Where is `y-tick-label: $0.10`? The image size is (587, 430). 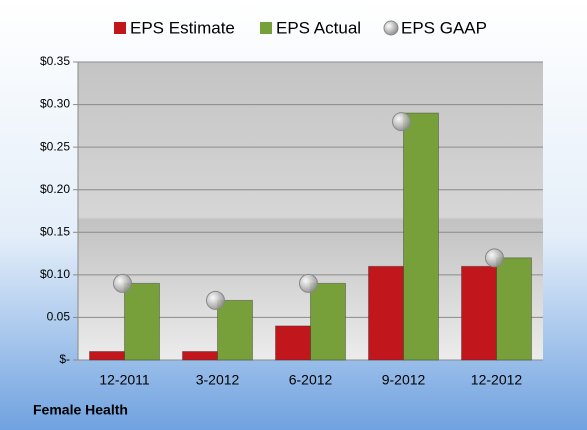 y-tick-label: $0.10 is located at coordinates (55, 274).